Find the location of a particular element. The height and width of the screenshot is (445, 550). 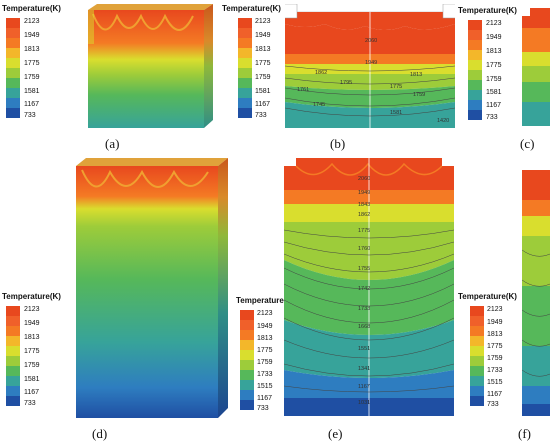

panel-f-contour is located at coordinates (536, 293).